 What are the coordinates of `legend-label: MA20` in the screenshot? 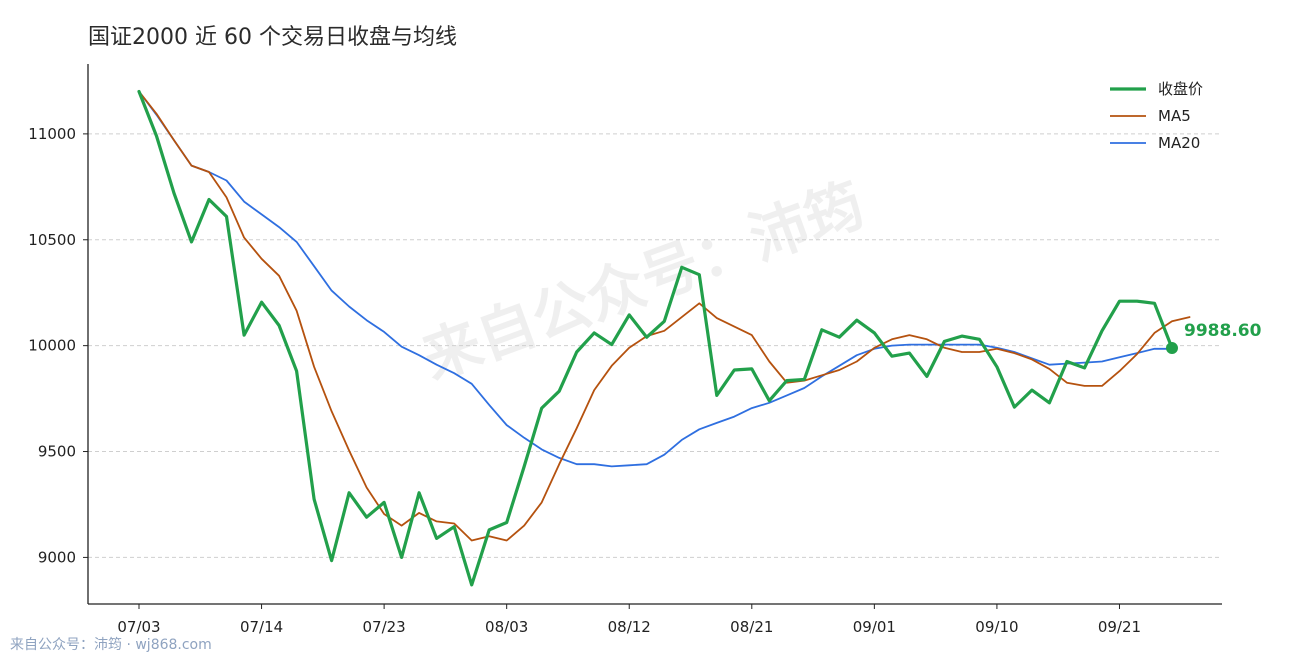 It's located at (1179, 143).